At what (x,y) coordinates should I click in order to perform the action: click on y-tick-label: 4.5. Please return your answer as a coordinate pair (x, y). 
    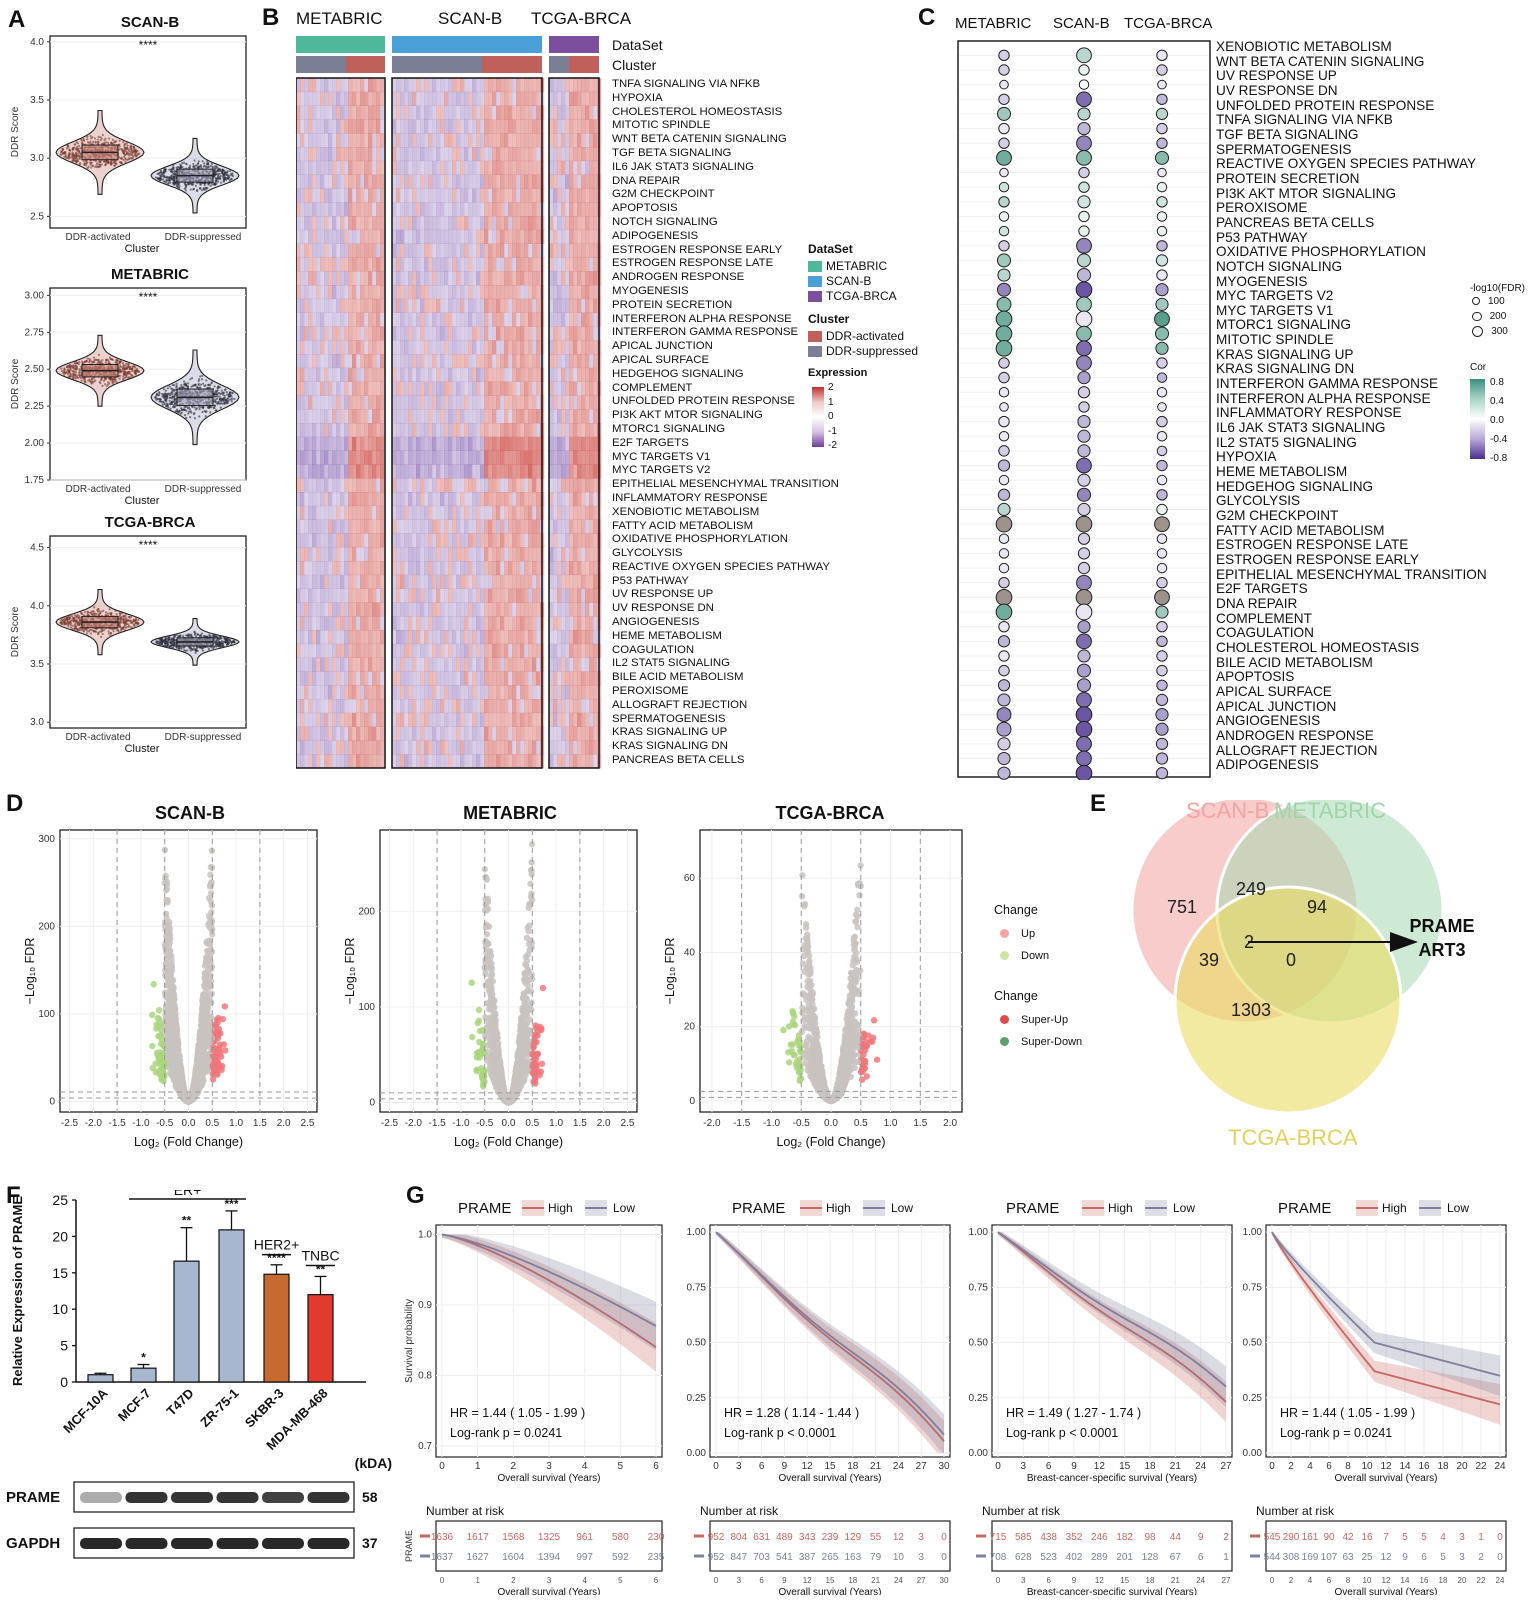
    Looking at the image, I should click on (37, 548).